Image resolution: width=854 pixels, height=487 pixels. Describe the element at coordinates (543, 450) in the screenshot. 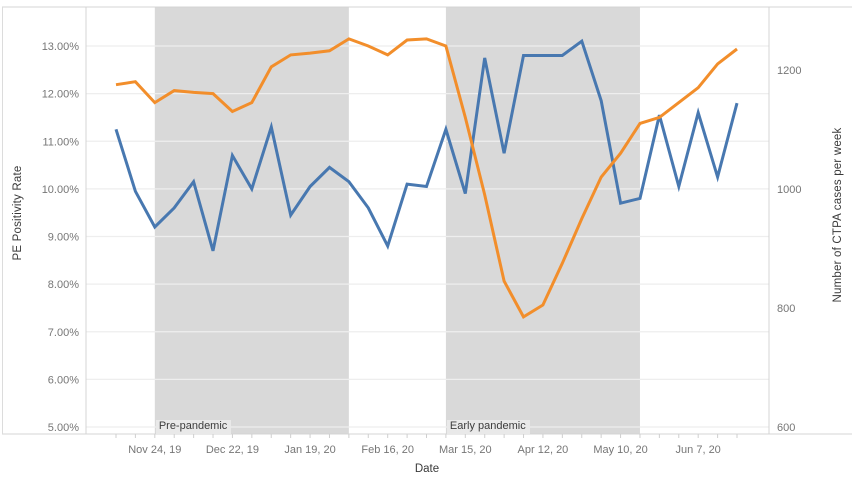

I see `x-axis-tick-label: Apr 12, 20` at that location.